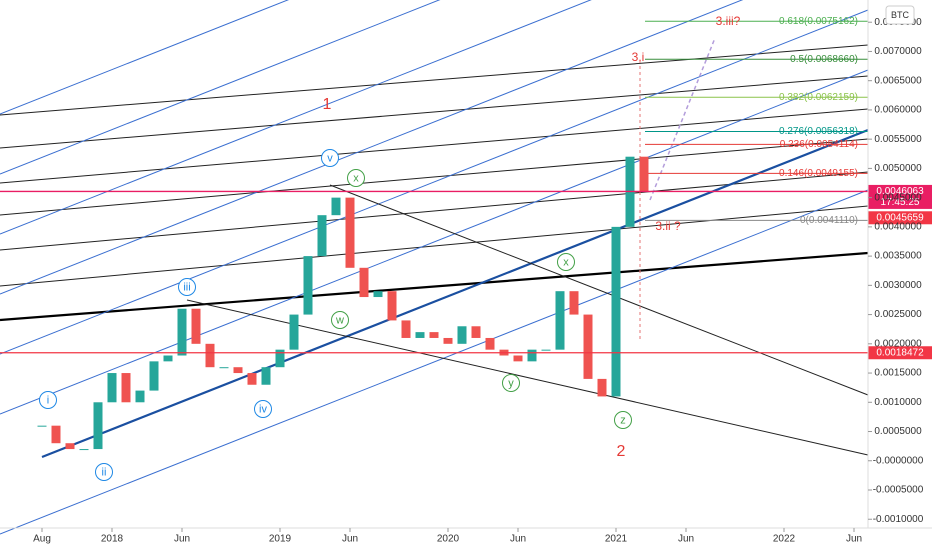  I want to click on wave-label: 3.i, so click(638, 57).